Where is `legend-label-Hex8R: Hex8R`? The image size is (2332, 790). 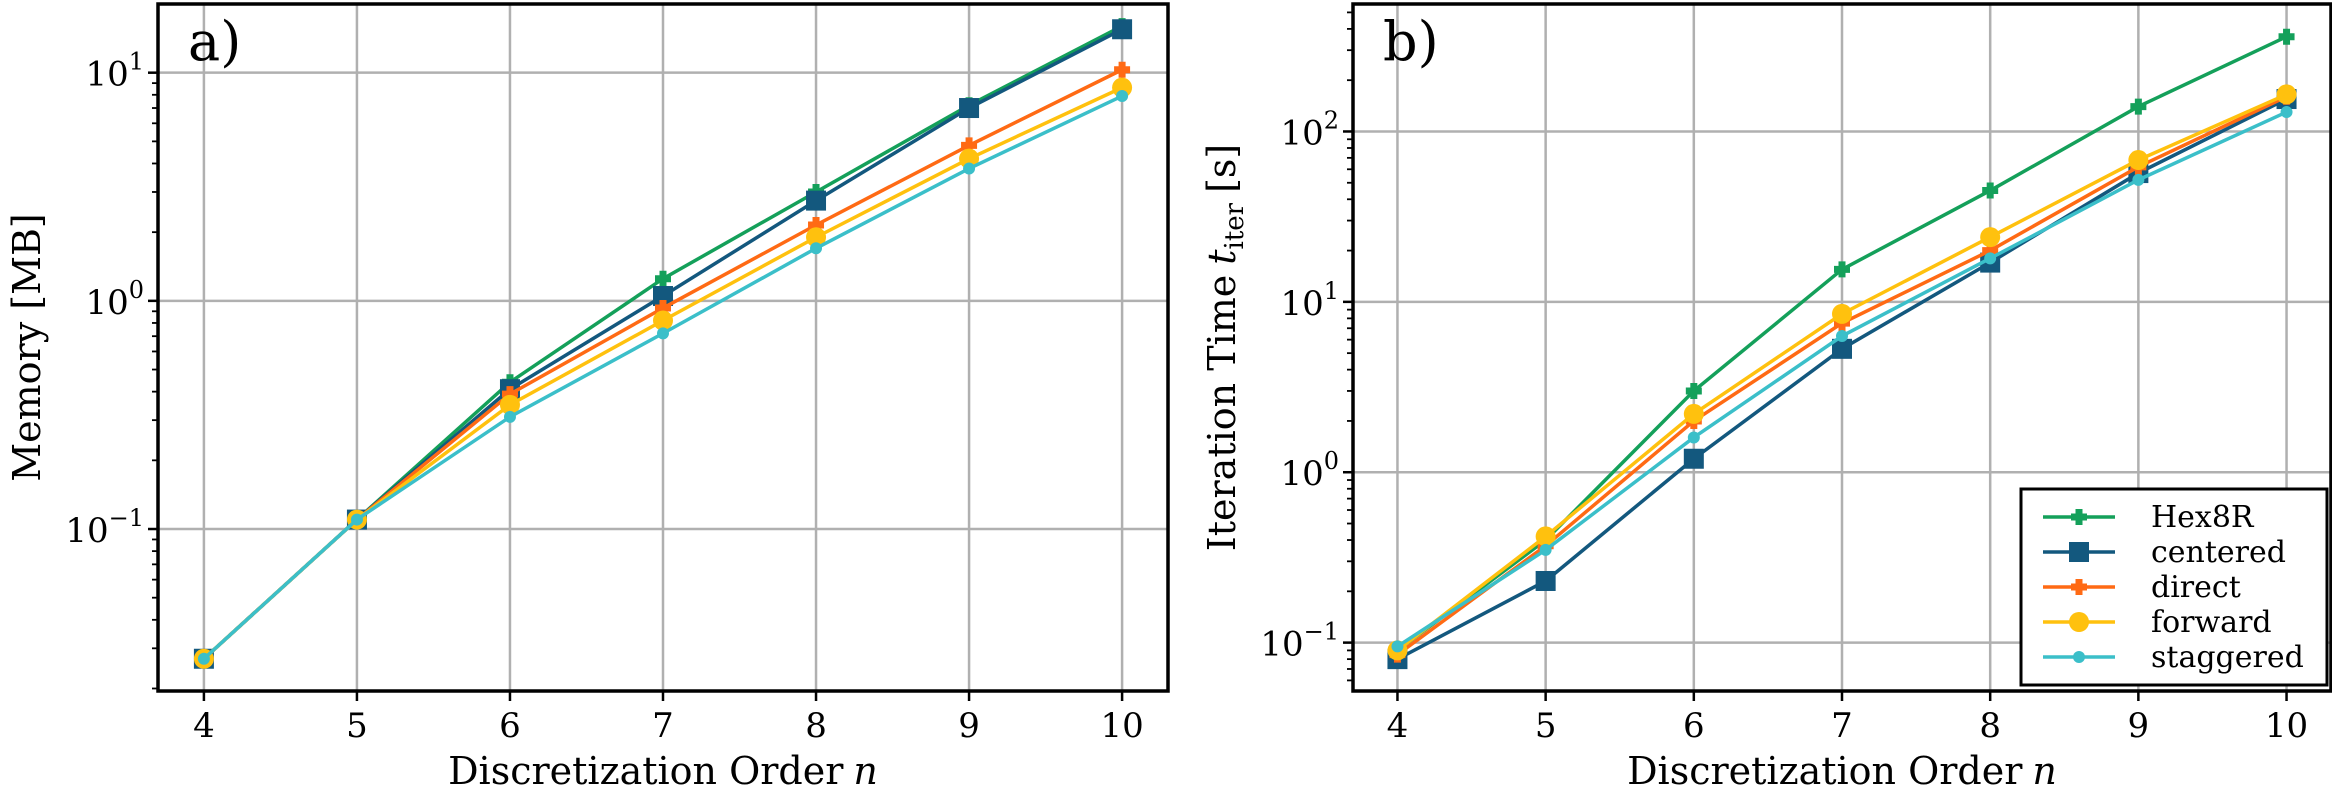 legend-label-Hex8R: Hex8R is located at coordinates (2203, 517).